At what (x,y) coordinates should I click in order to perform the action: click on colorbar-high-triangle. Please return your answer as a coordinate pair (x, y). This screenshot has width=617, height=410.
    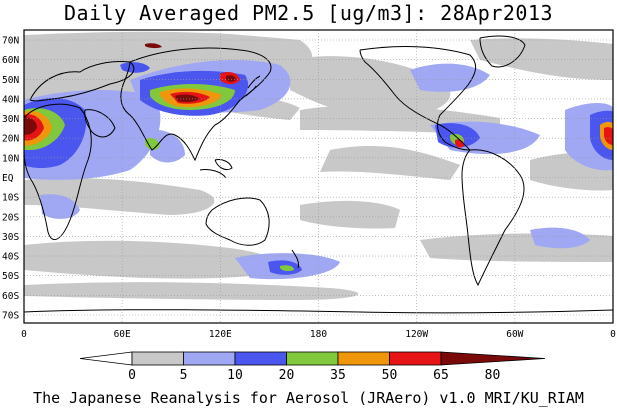
    Looking at the image, I should click on (493, 358).